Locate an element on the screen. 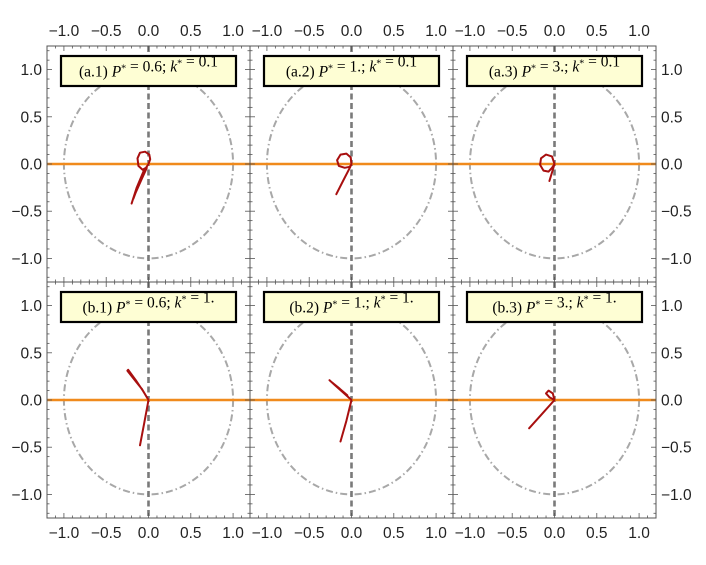 The width and height of the screenshot is (706, 565). panel-b1: (b.1) P* = 0.6; k* = 1. is located at coordinates (148, 400).